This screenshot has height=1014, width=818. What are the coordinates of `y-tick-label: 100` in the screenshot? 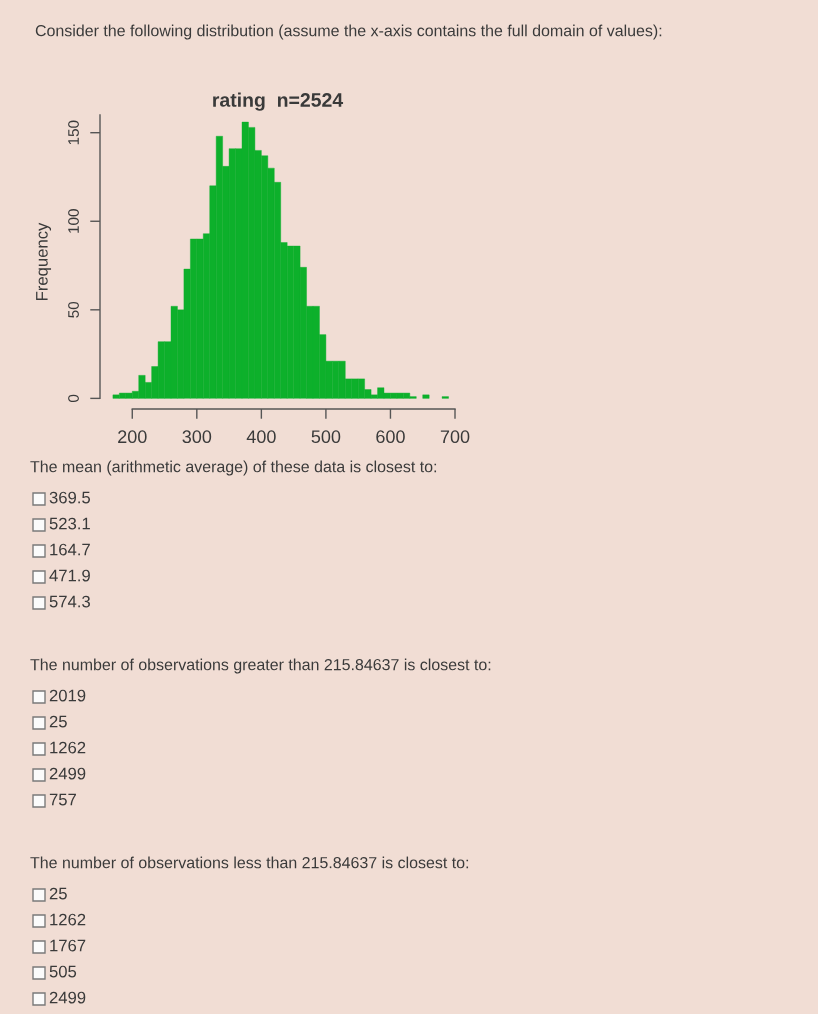 It's located at (73, 221).